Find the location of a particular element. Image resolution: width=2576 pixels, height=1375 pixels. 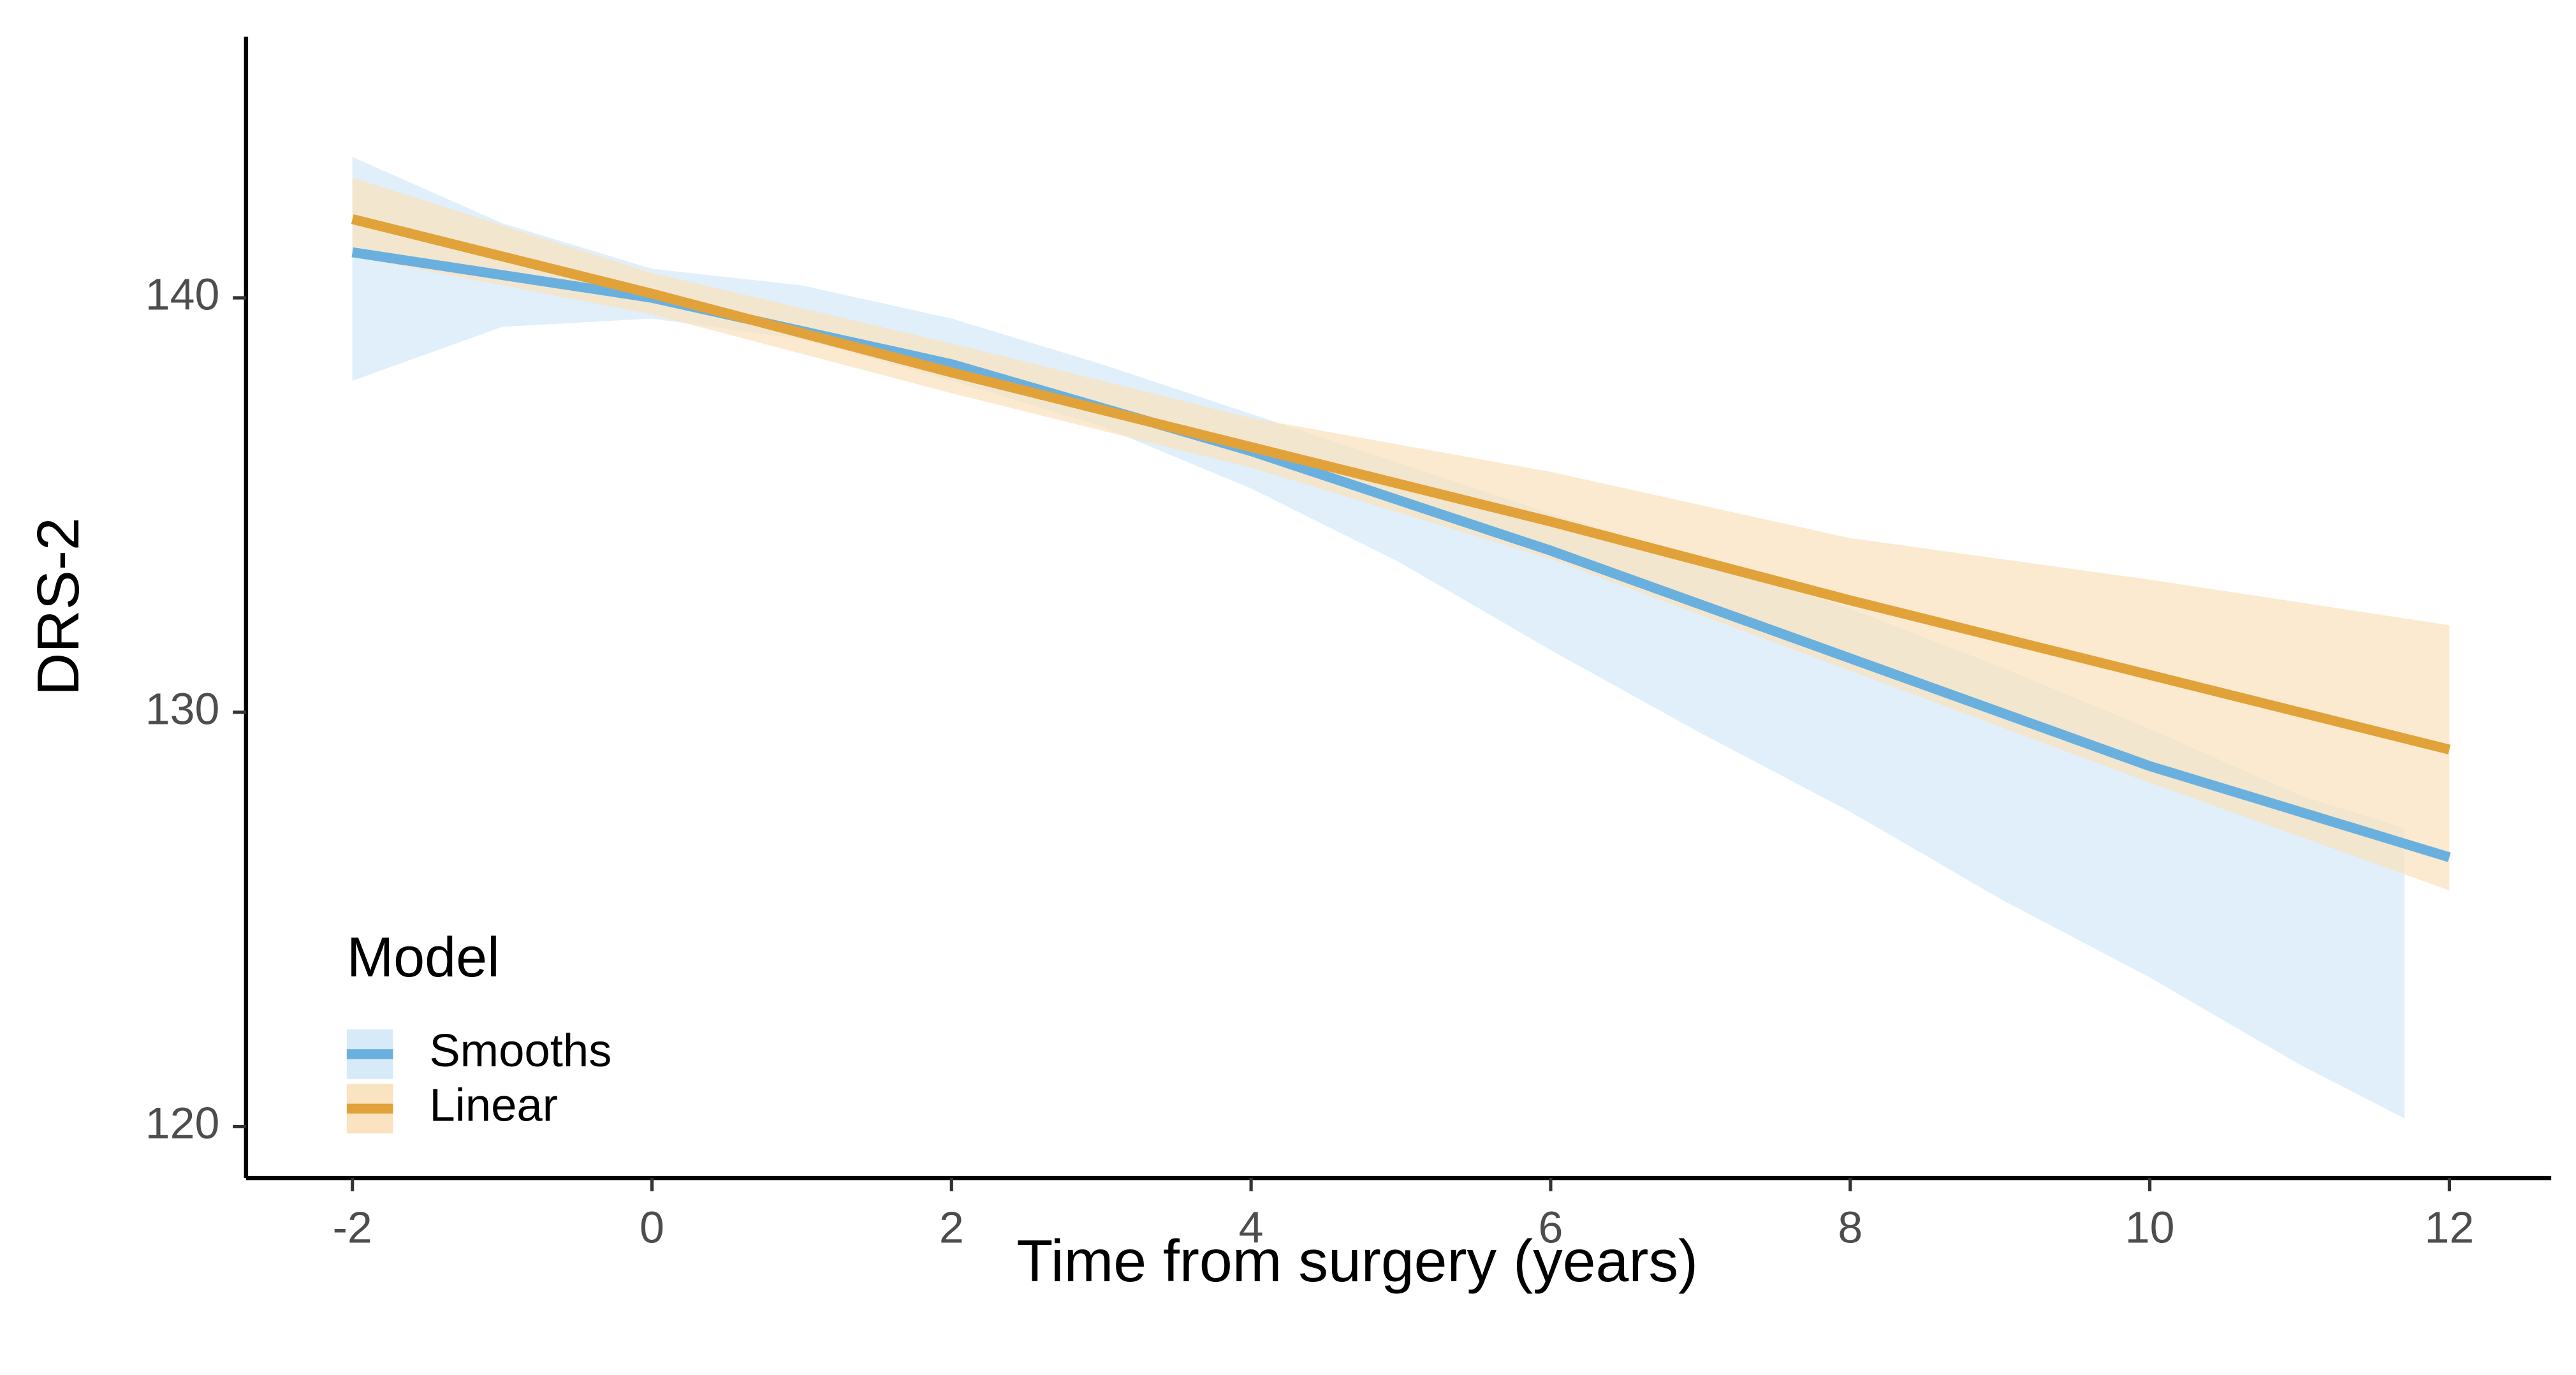

legend-label: Smooths is located at coordinates (520, 1051).